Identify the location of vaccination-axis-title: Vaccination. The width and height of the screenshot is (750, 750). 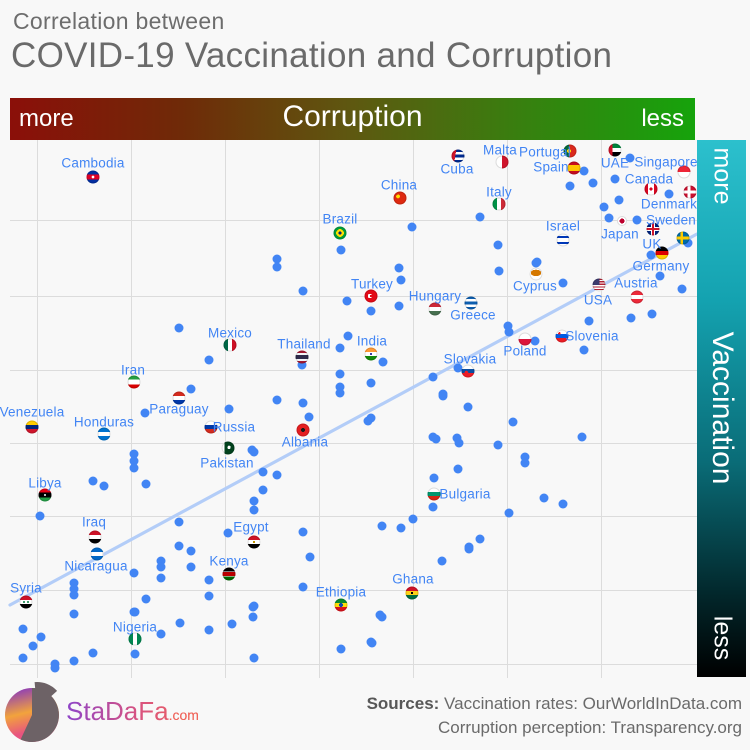
(722, 408).